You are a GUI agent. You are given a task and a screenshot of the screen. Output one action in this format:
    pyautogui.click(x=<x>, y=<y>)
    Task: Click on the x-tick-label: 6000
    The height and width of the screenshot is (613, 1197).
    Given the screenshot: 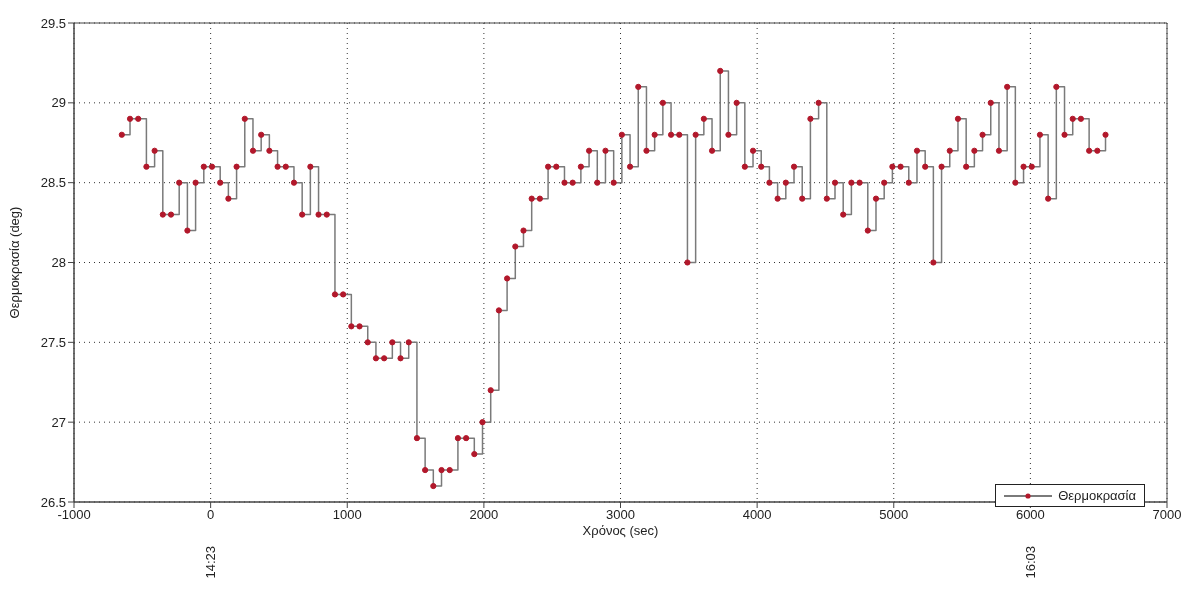 What is the action you would take?
    pyautogui.click(x=1030, y=515)
    